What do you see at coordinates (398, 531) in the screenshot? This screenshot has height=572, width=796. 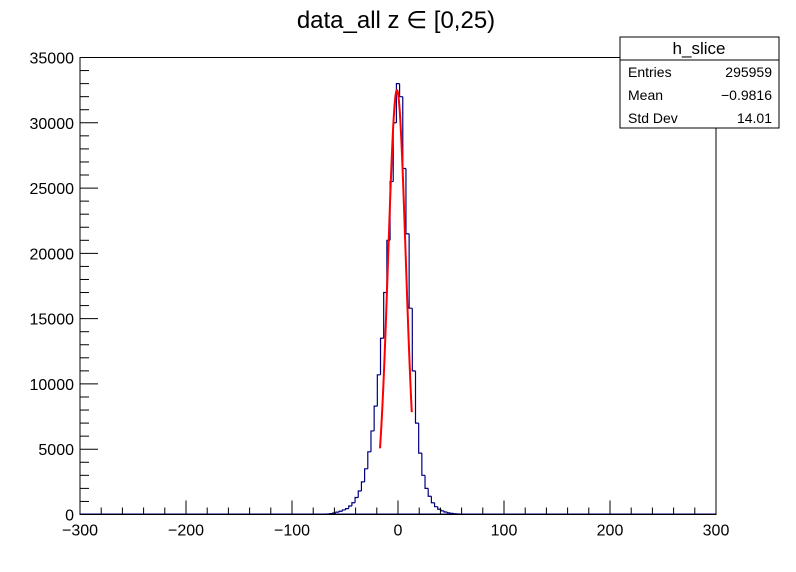 I see `x-tick-label: 0` at bounding box center [398, 531].